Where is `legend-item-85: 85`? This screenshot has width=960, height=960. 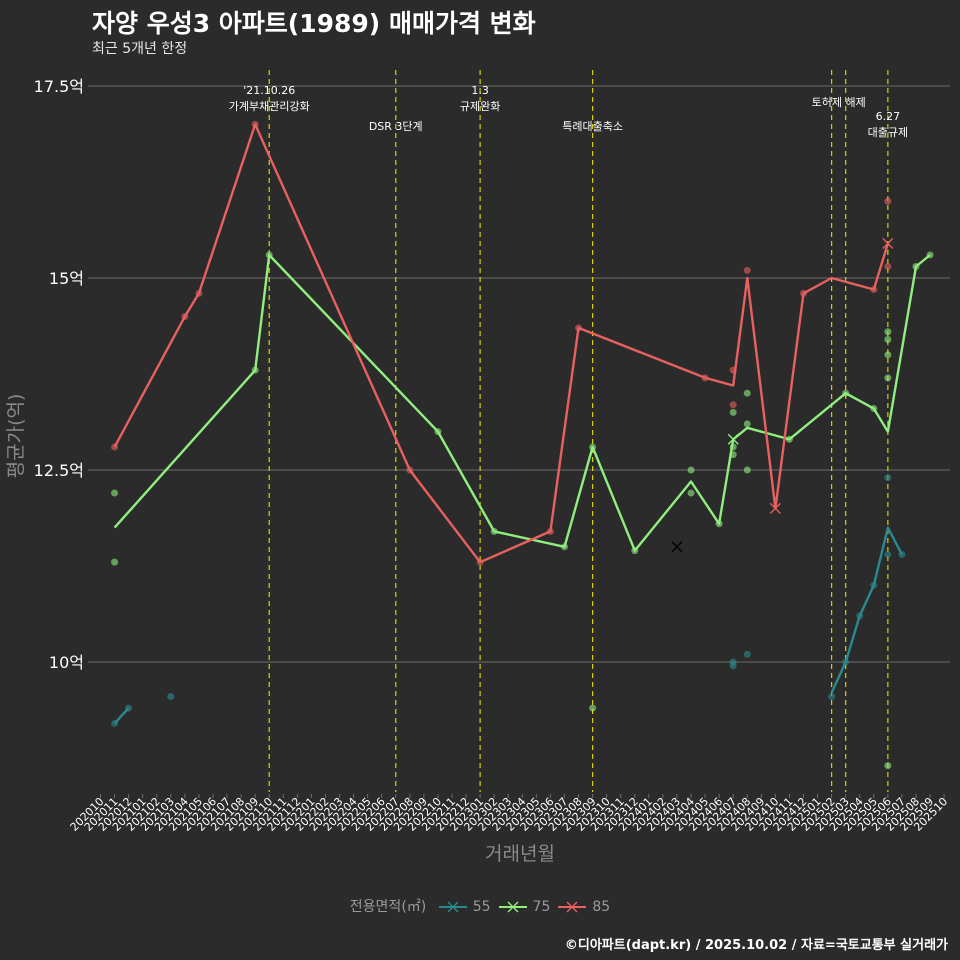
legend-item-85: 85 is located at coordinates (584, 907).